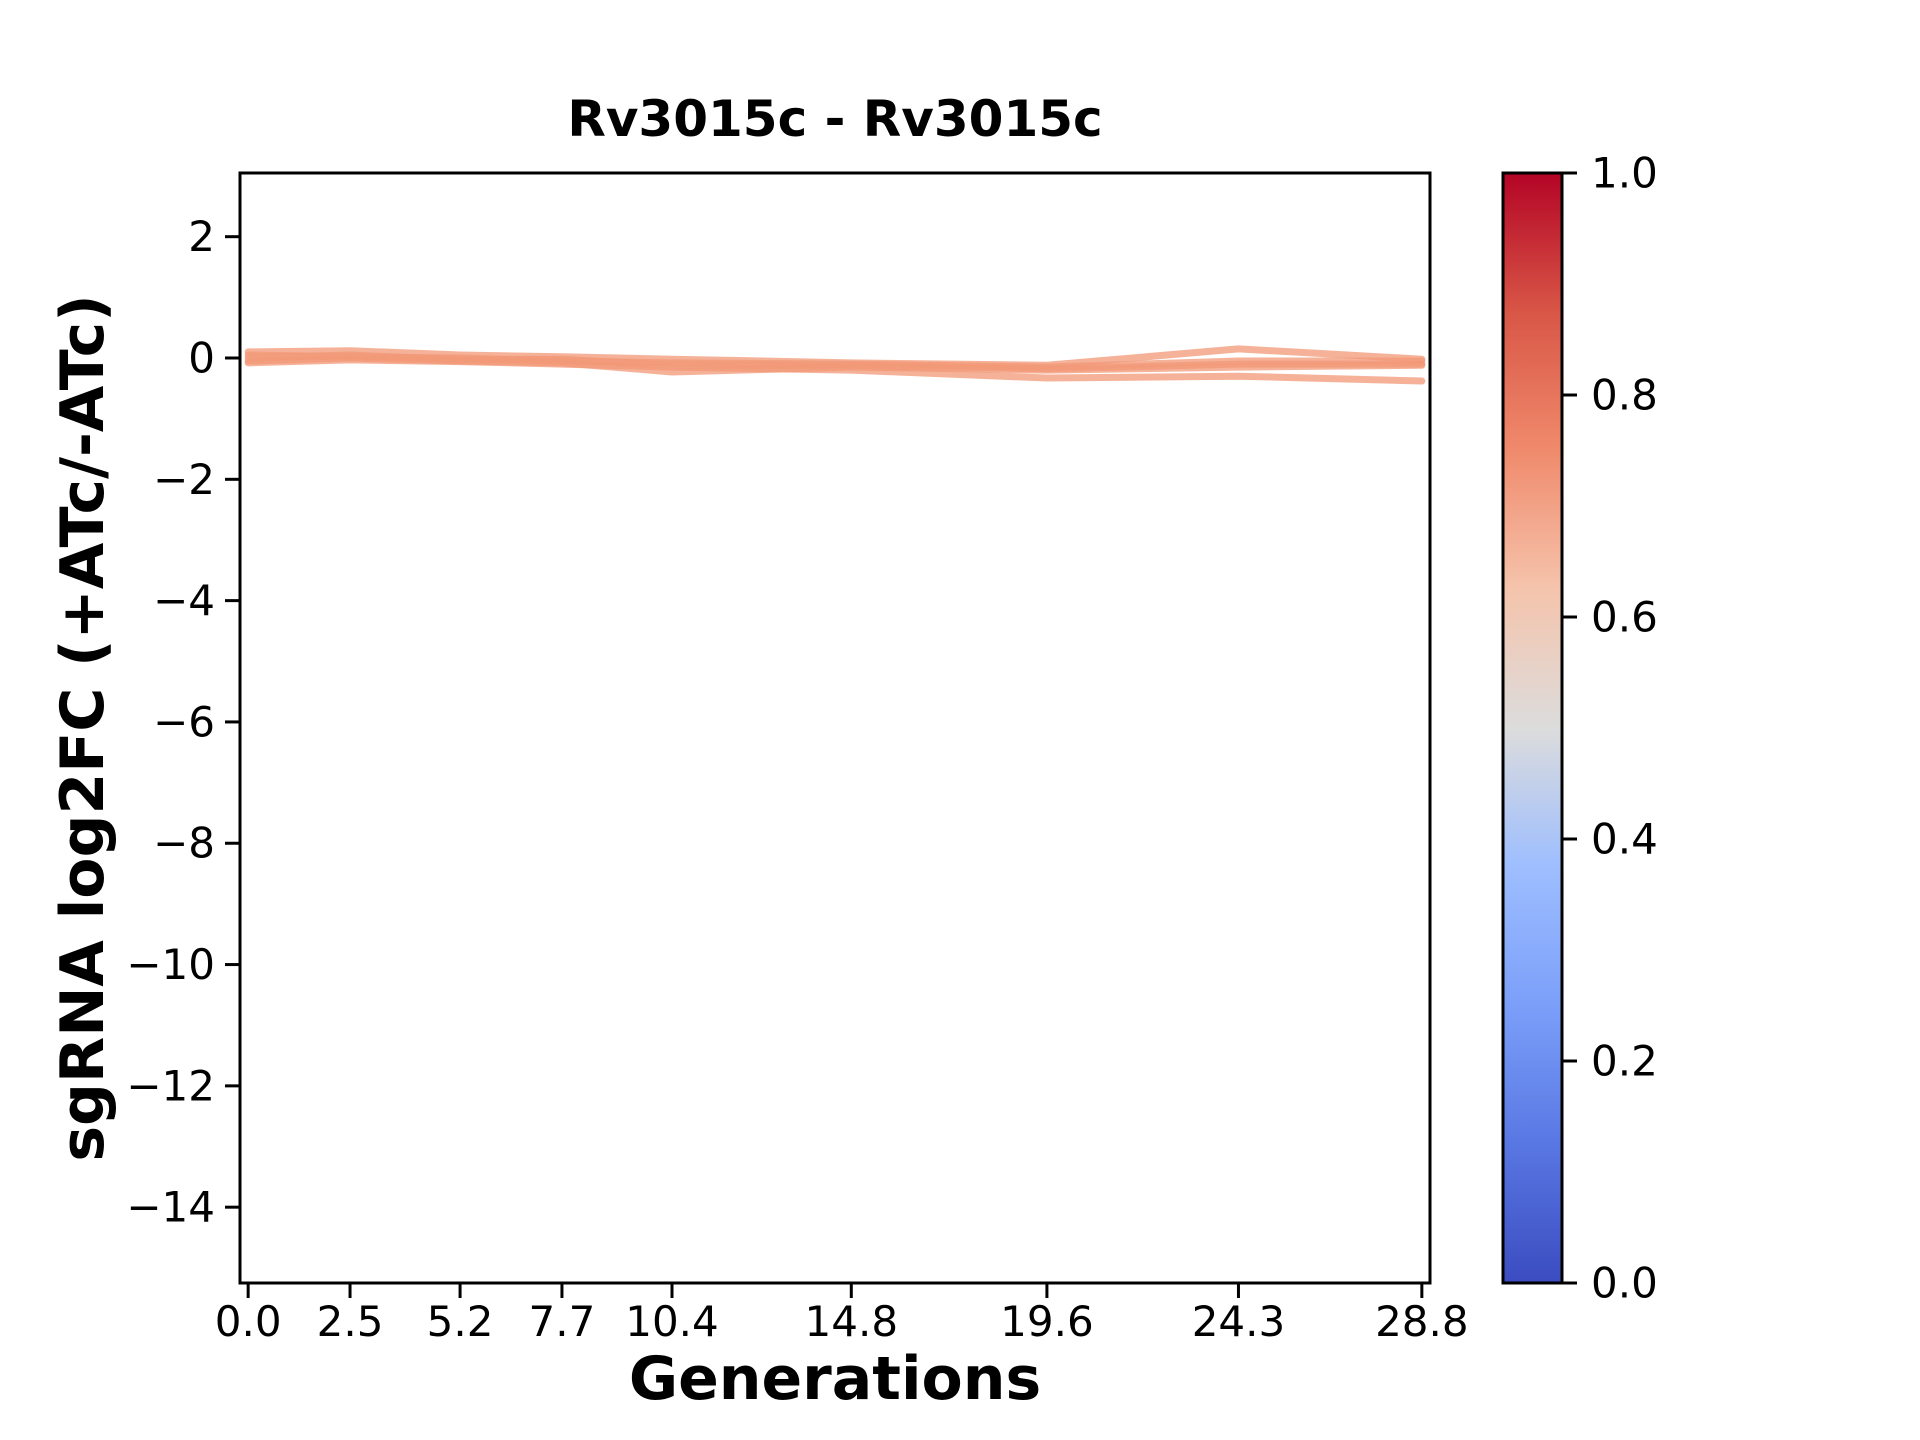 The image size is (1920, 1440). Describe the element at coordinates (1624, 395) in the screenshot. I see `colorbar-tick-label: 0.8` at that location.